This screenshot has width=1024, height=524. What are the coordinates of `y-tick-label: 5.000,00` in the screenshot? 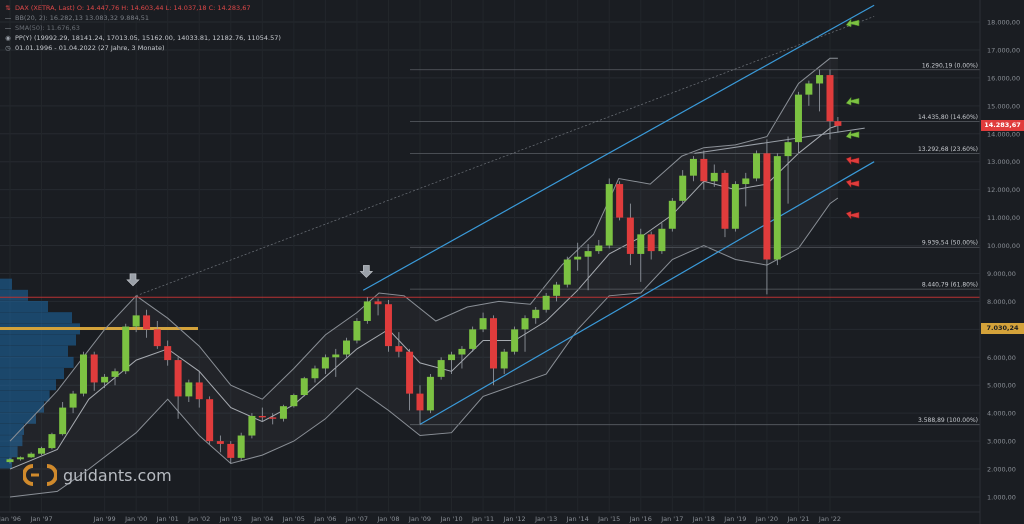 It's located at (1001, 386).